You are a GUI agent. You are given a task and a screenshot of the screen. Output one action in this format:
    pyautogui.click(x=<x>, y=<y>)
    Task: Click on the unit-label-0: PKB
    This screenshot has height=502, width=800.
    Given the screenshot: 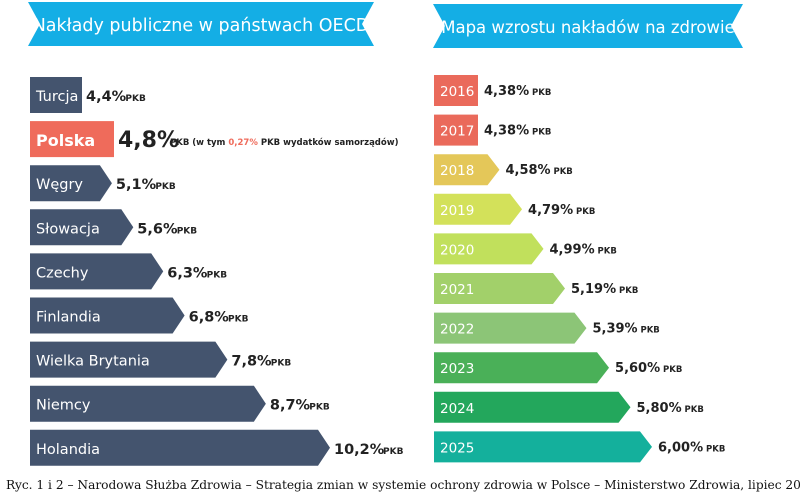 What is the action you would take?
    pyautogui.click(x=135, y=99)
    